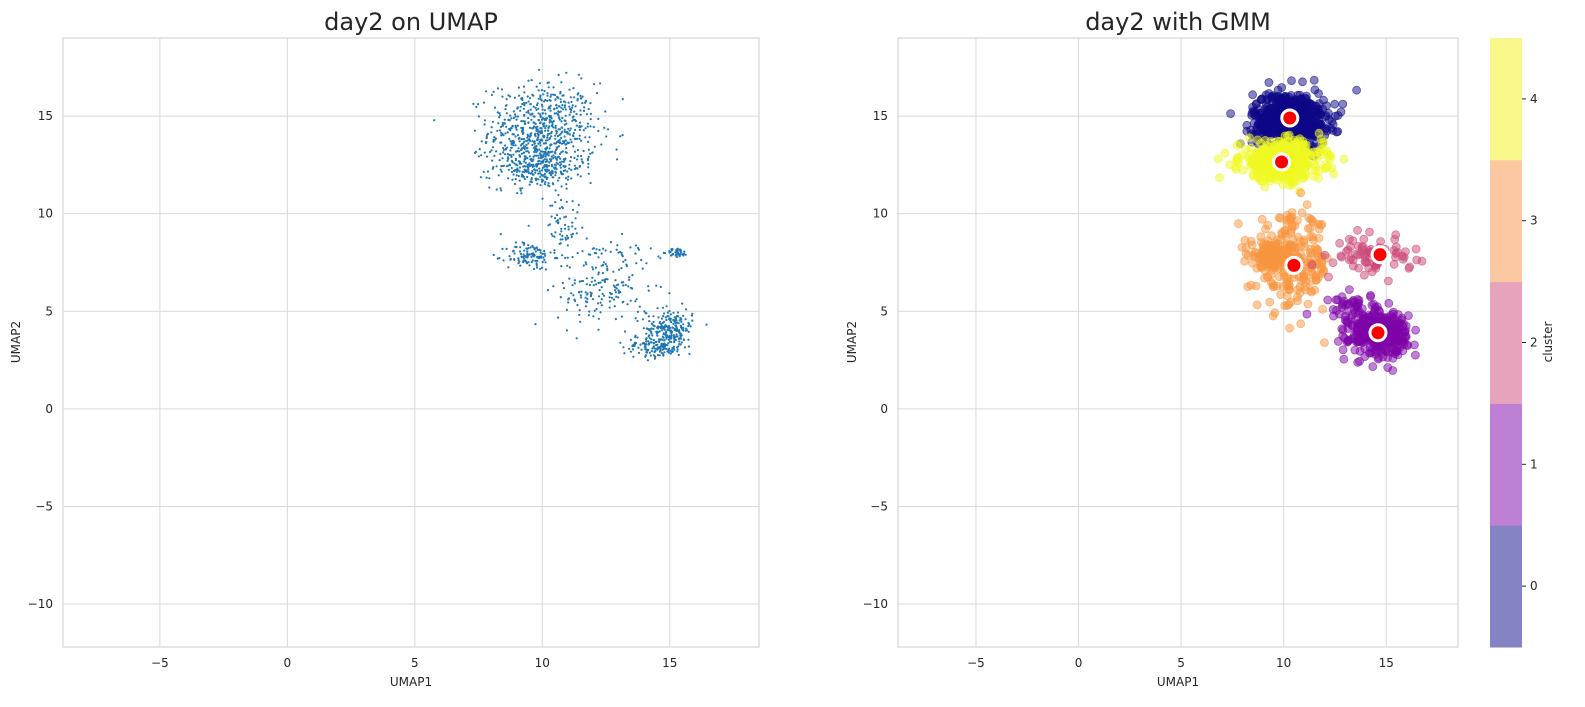 The width and height of the screenshot is (1585, 707). I want to click on right-y-tick-label: 5, so click(884, 311).